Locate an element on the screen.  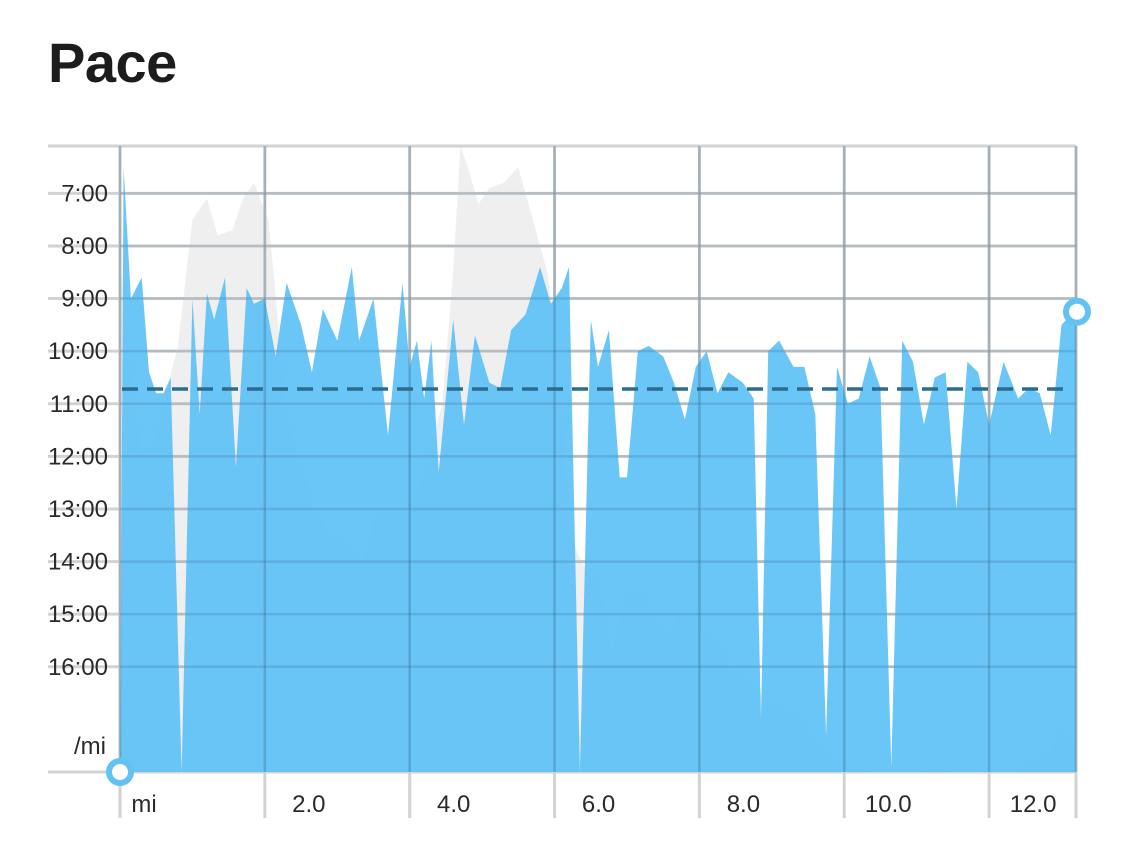
y-tick-label: 15:00 is located at coordinates (78, 614).